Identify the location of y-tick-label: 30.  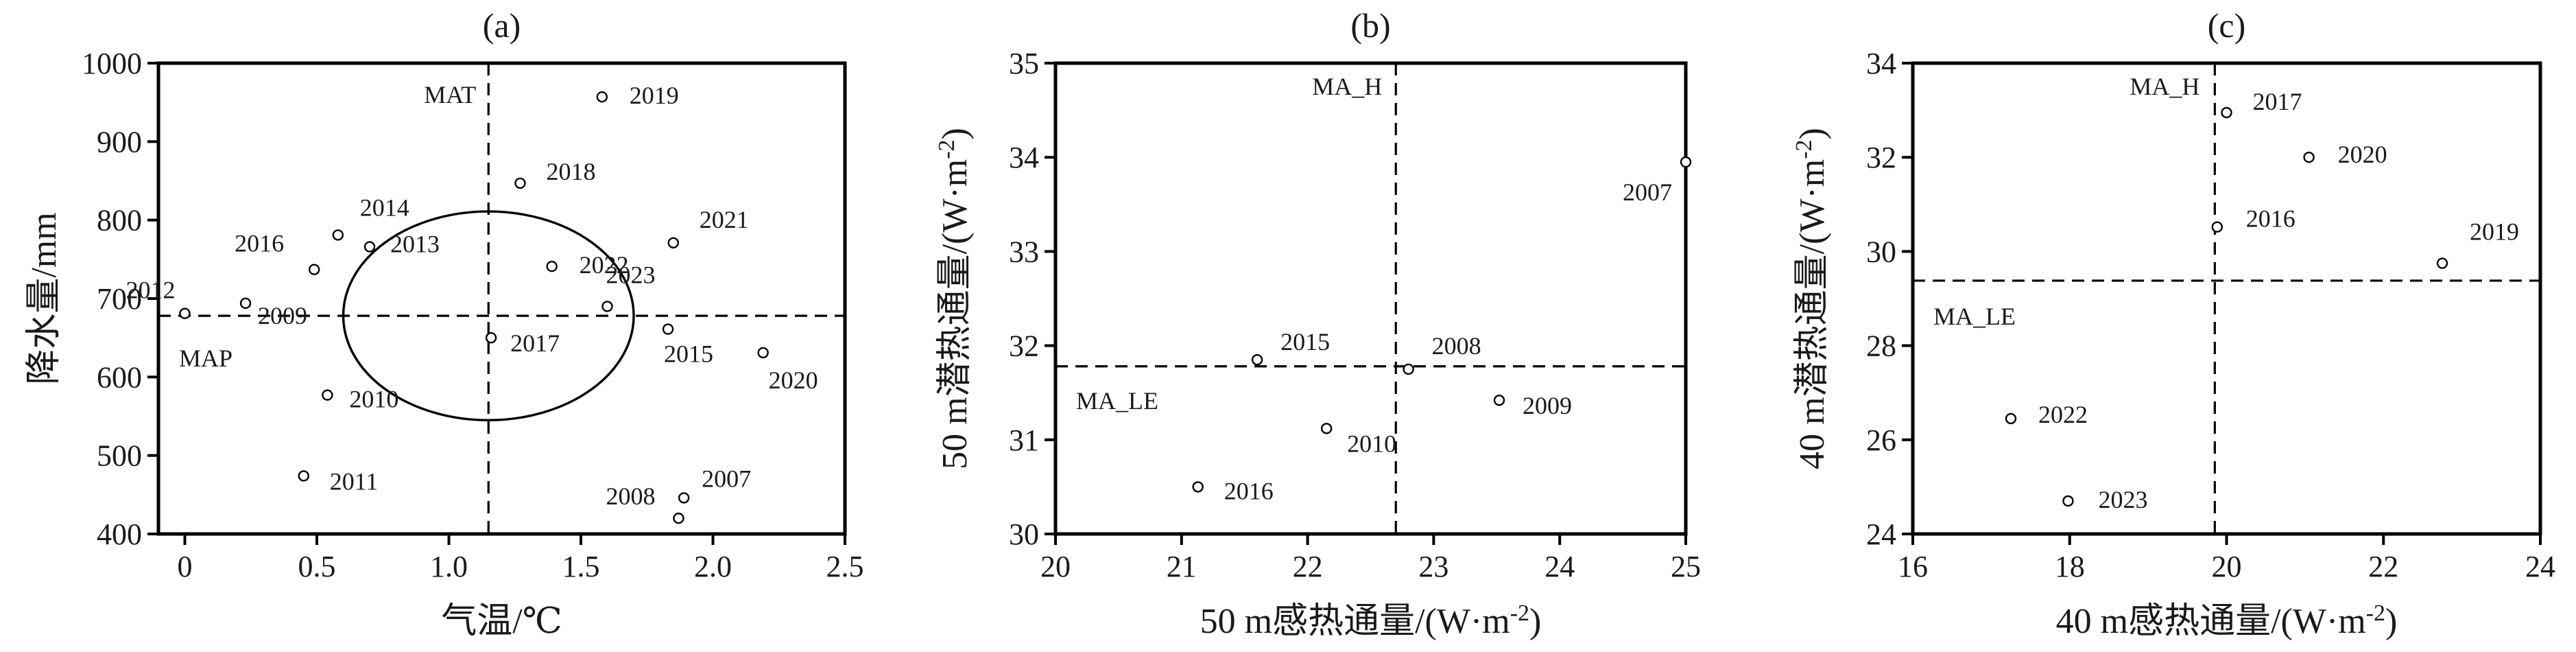
(1881, 251).